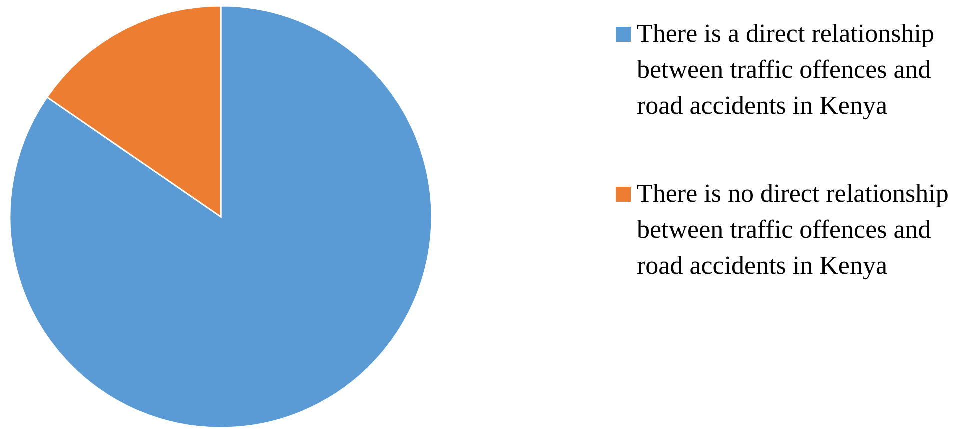 The width and height of the screenshot is (954, 429). What do you see at coordinates (785, 69) in the screenshot?
I see `legend-label: There is a direct relationship between traffic offences and road accidents in Kenya` at bounding box center [785, 69].